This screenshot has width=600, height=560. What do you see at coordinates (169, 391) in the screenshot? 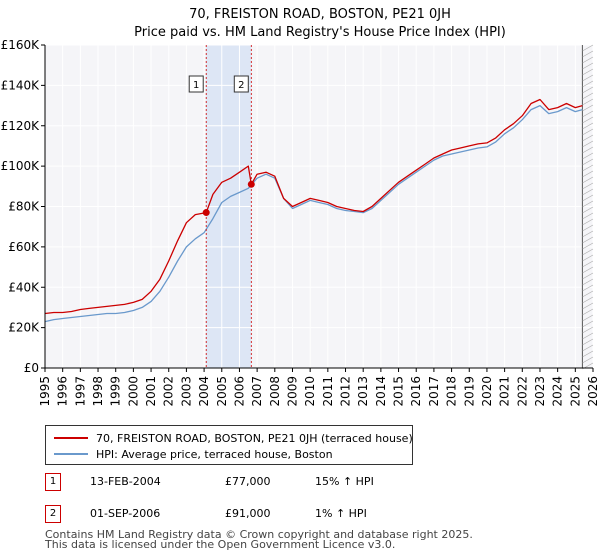
I see `x-tick-label: 2002` at bounding box center [169, 391].